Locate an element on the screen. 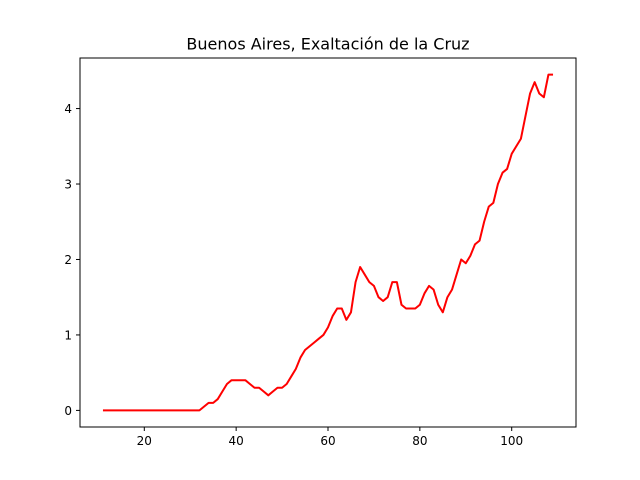 The image size is (640, 480). y-tick-label: 0 is located at coordinates (68, 411).